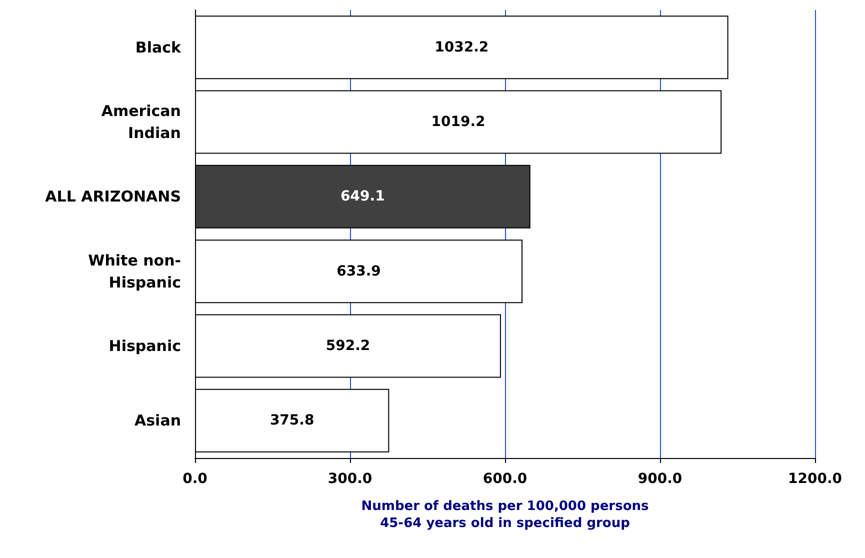  Describe the element at coordinates (141, 122) in the screenshot. I see `y-tick-label: American Indian` at that location.